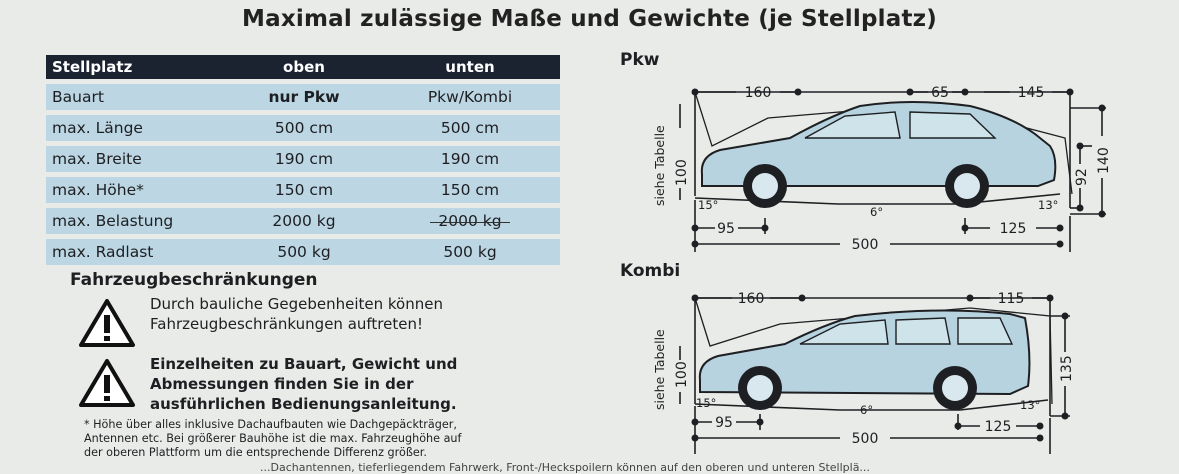 This screenshot has height=474, width=1179. I want to click on kombi-angle-mid: 6°, so click(866, 410).